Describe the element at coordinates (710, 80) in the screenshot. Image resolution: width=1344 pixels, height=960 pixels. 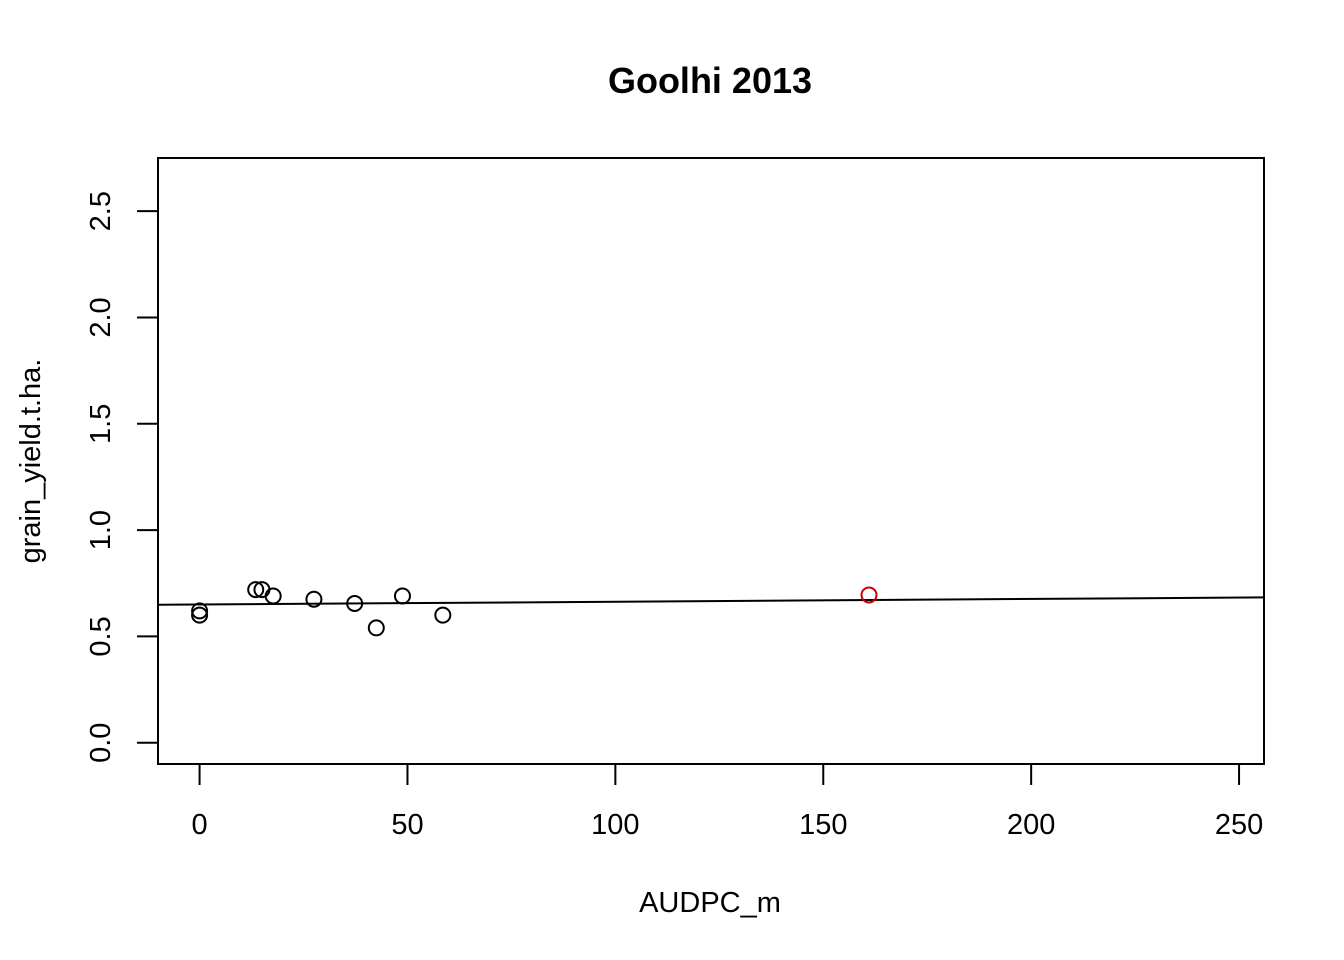
I see `chart-title: Goolhi 2013` at that location.